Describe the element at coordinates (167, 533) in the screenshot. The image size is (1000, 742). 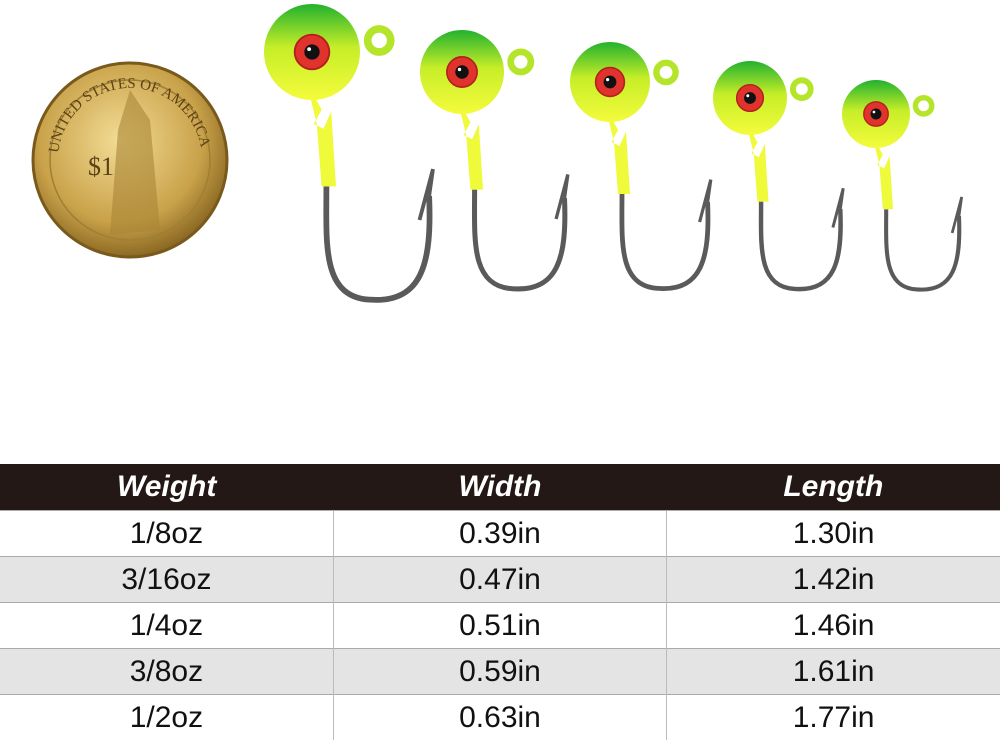
I see `table-cell: 1/8oz` at that location.